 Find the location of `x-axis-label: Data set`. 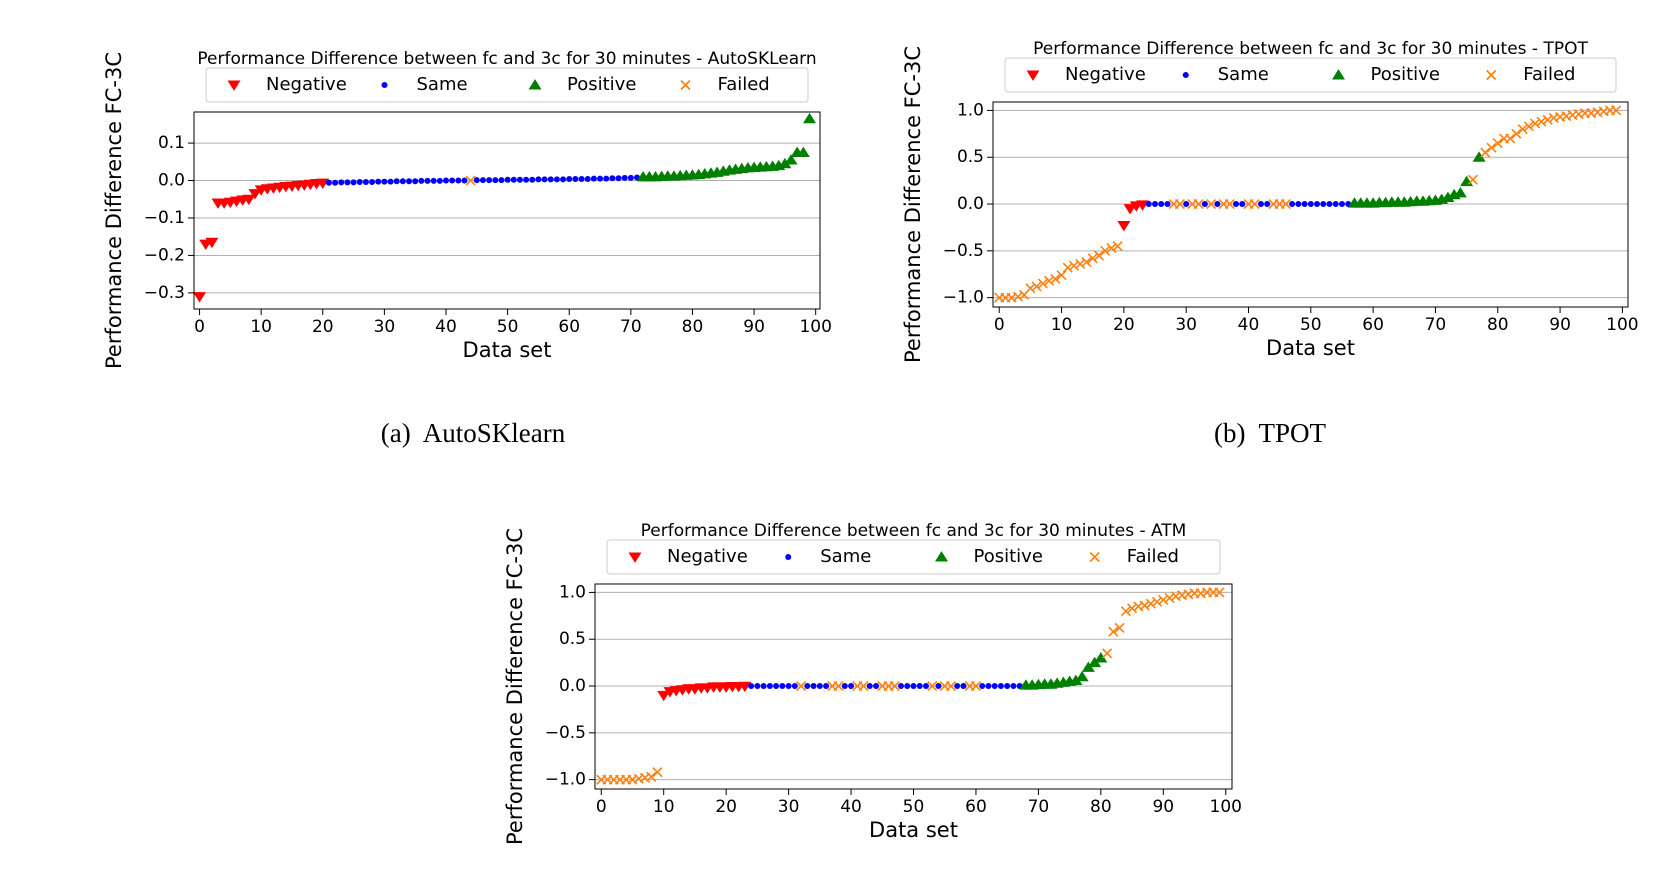

x-axis-label: Data set is located at coordinates (913, 830).